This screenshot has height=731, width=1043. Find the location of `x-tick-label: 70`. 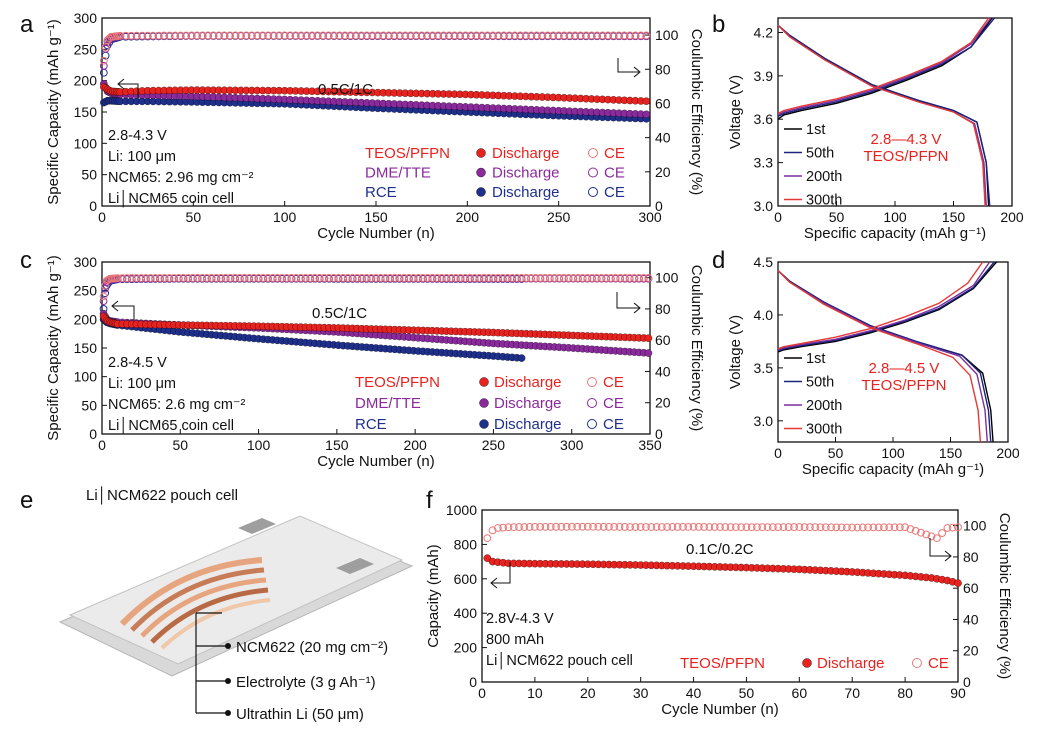

x-tick-label: 70 is located at coordinates (852, 693).